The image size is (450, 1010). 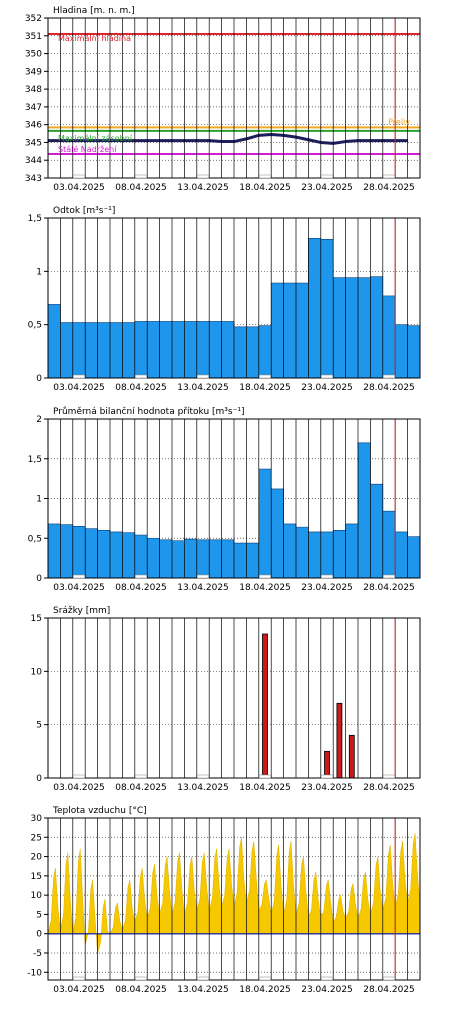 What do you see at coordinates (39, 420) in the screenshot?
I see `y-tick-label: 2` at bounding box center [39, 420].